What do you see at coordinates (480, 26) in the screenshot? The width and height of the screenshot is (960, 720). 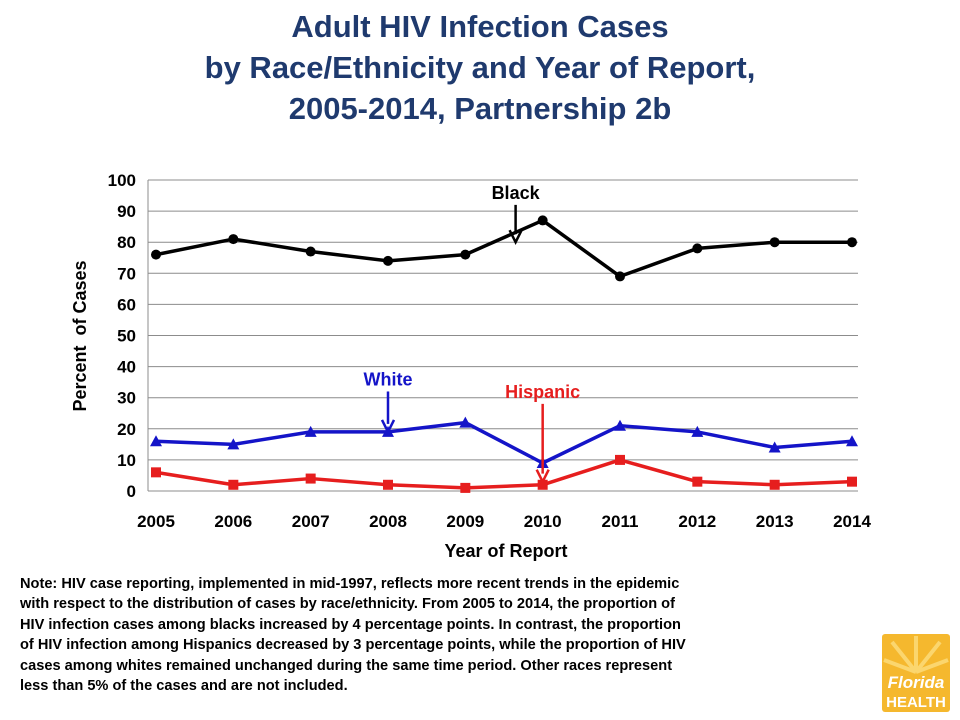 I see `title-line-1: Adult HIV Infection Cases` at bounding box center [480, 26].